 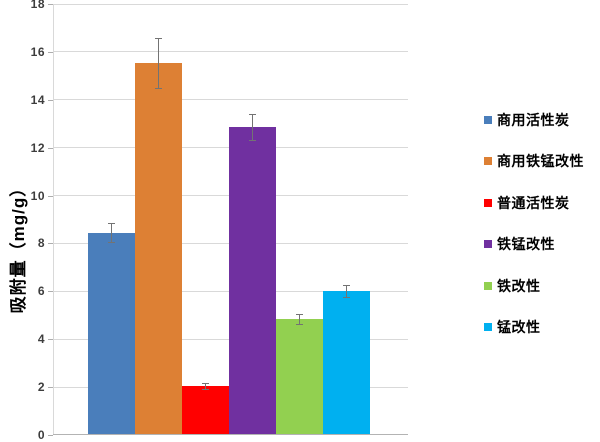 I want to click on error-cap-bottom-普通活性炭, so click(x=205, y=389).